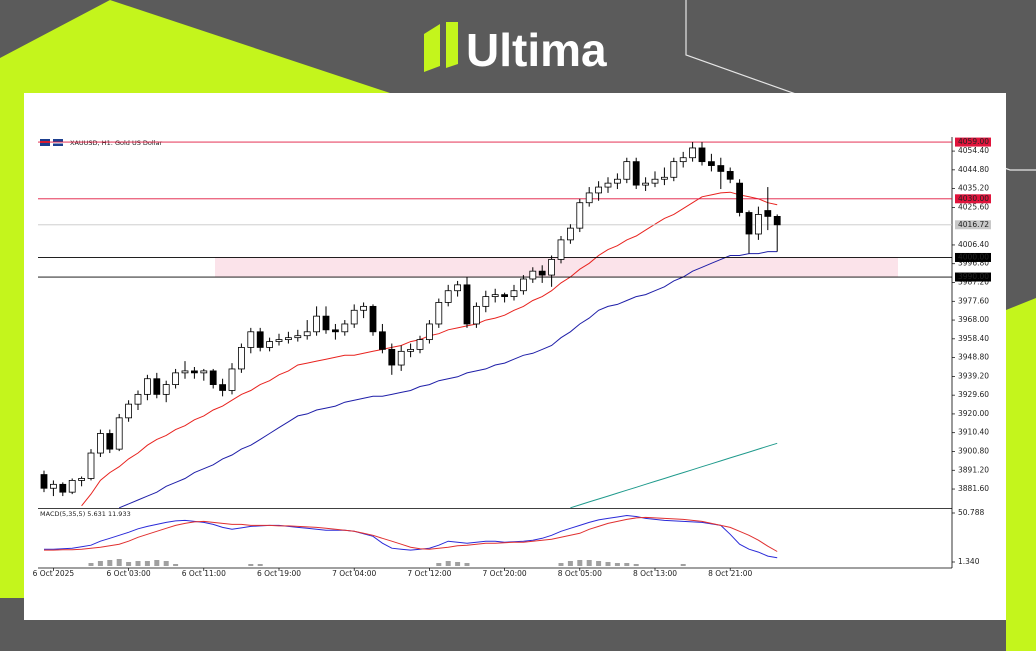 This screenshot has width=1036, height=651. Describe the element at coordinates (973, 432) in the screenshot. I see `y-tick-label: 3910.40` at that location.